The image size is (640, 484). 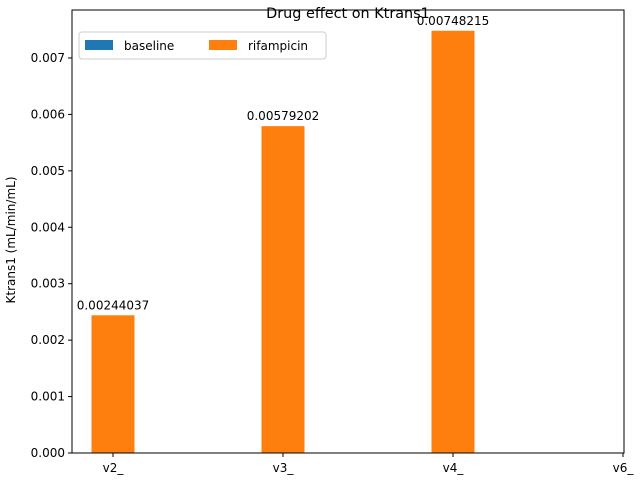 I want to click on legend: baseline rifampicin, so click(x=202, y=45).